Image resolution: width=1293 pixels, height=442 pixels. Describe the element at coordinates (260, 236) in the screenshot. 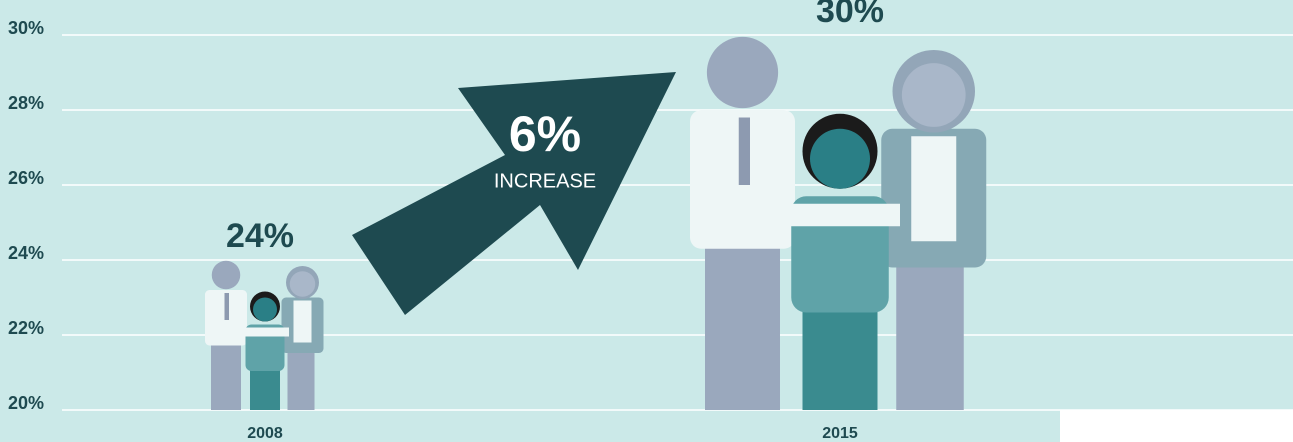

I see `value-label: 24%` at that location.